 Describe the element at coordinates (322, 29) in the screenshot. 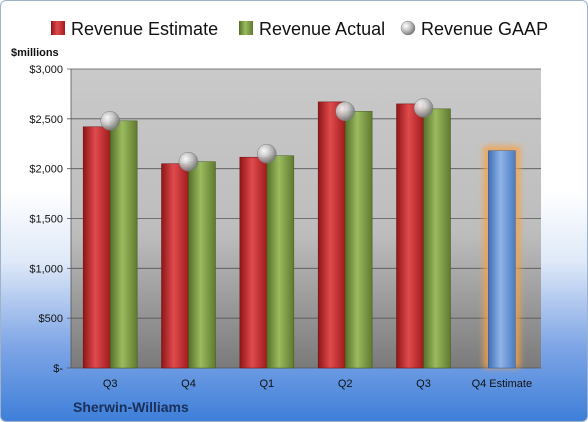

I see `legend-label-revenue-actual: Revenue Actual` at that location.